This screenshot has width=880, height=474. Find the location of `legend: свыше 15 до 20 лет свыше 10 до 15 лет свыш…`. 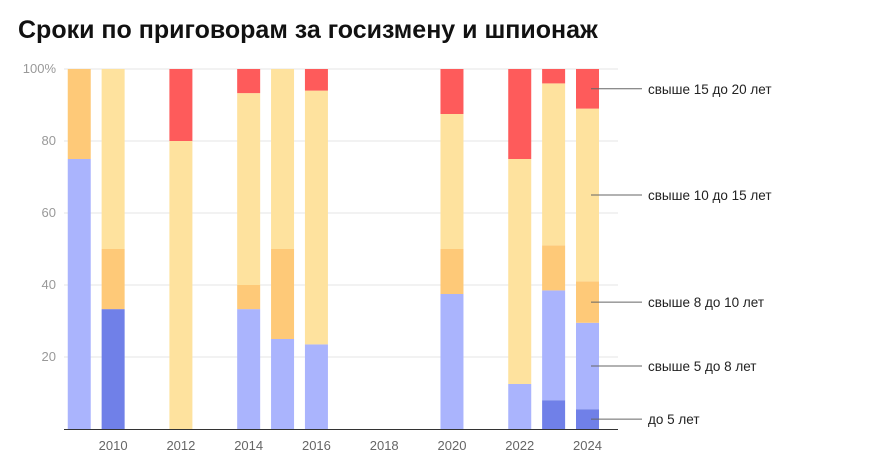

legend: свыше 15 до 20 лет свыше 10 до 15 лет свыш… is located at coordinates (681, 254).